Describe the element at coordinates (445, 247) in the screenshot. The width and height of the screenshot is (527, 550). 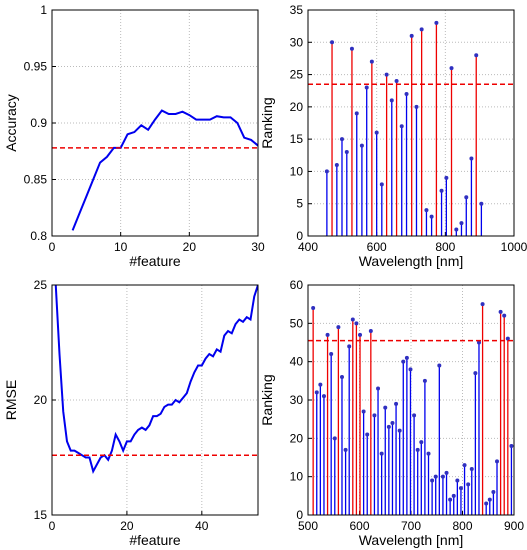
I see `x-tick-label: 800` at that location.